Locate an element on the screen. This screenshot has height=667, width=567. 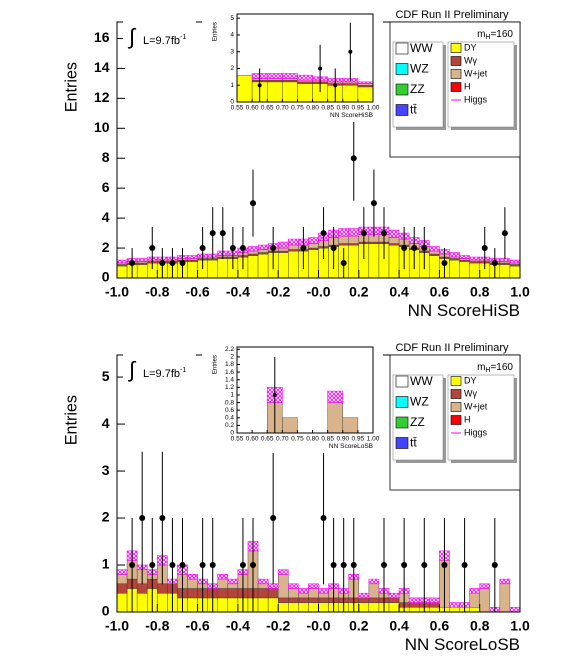
y-tick-label: 8 is located at coordinates (106, 157).